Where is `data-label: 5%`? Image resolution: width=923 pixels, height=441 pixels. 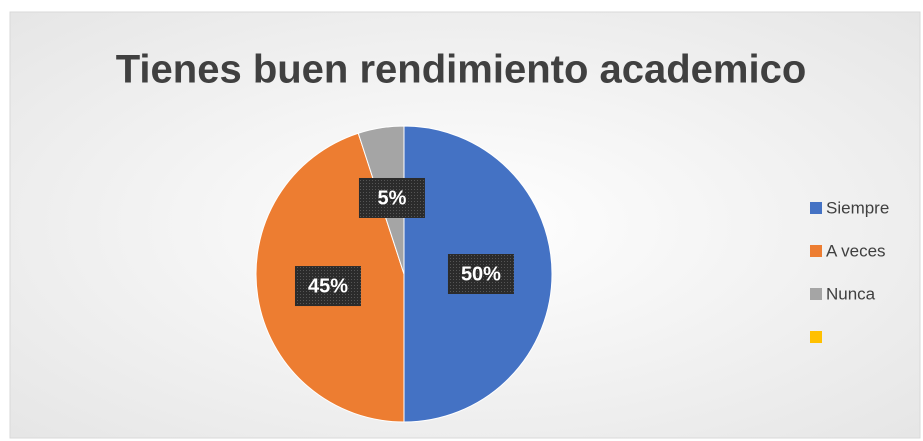 data-label: 5% is located at coordinates (392, 198).